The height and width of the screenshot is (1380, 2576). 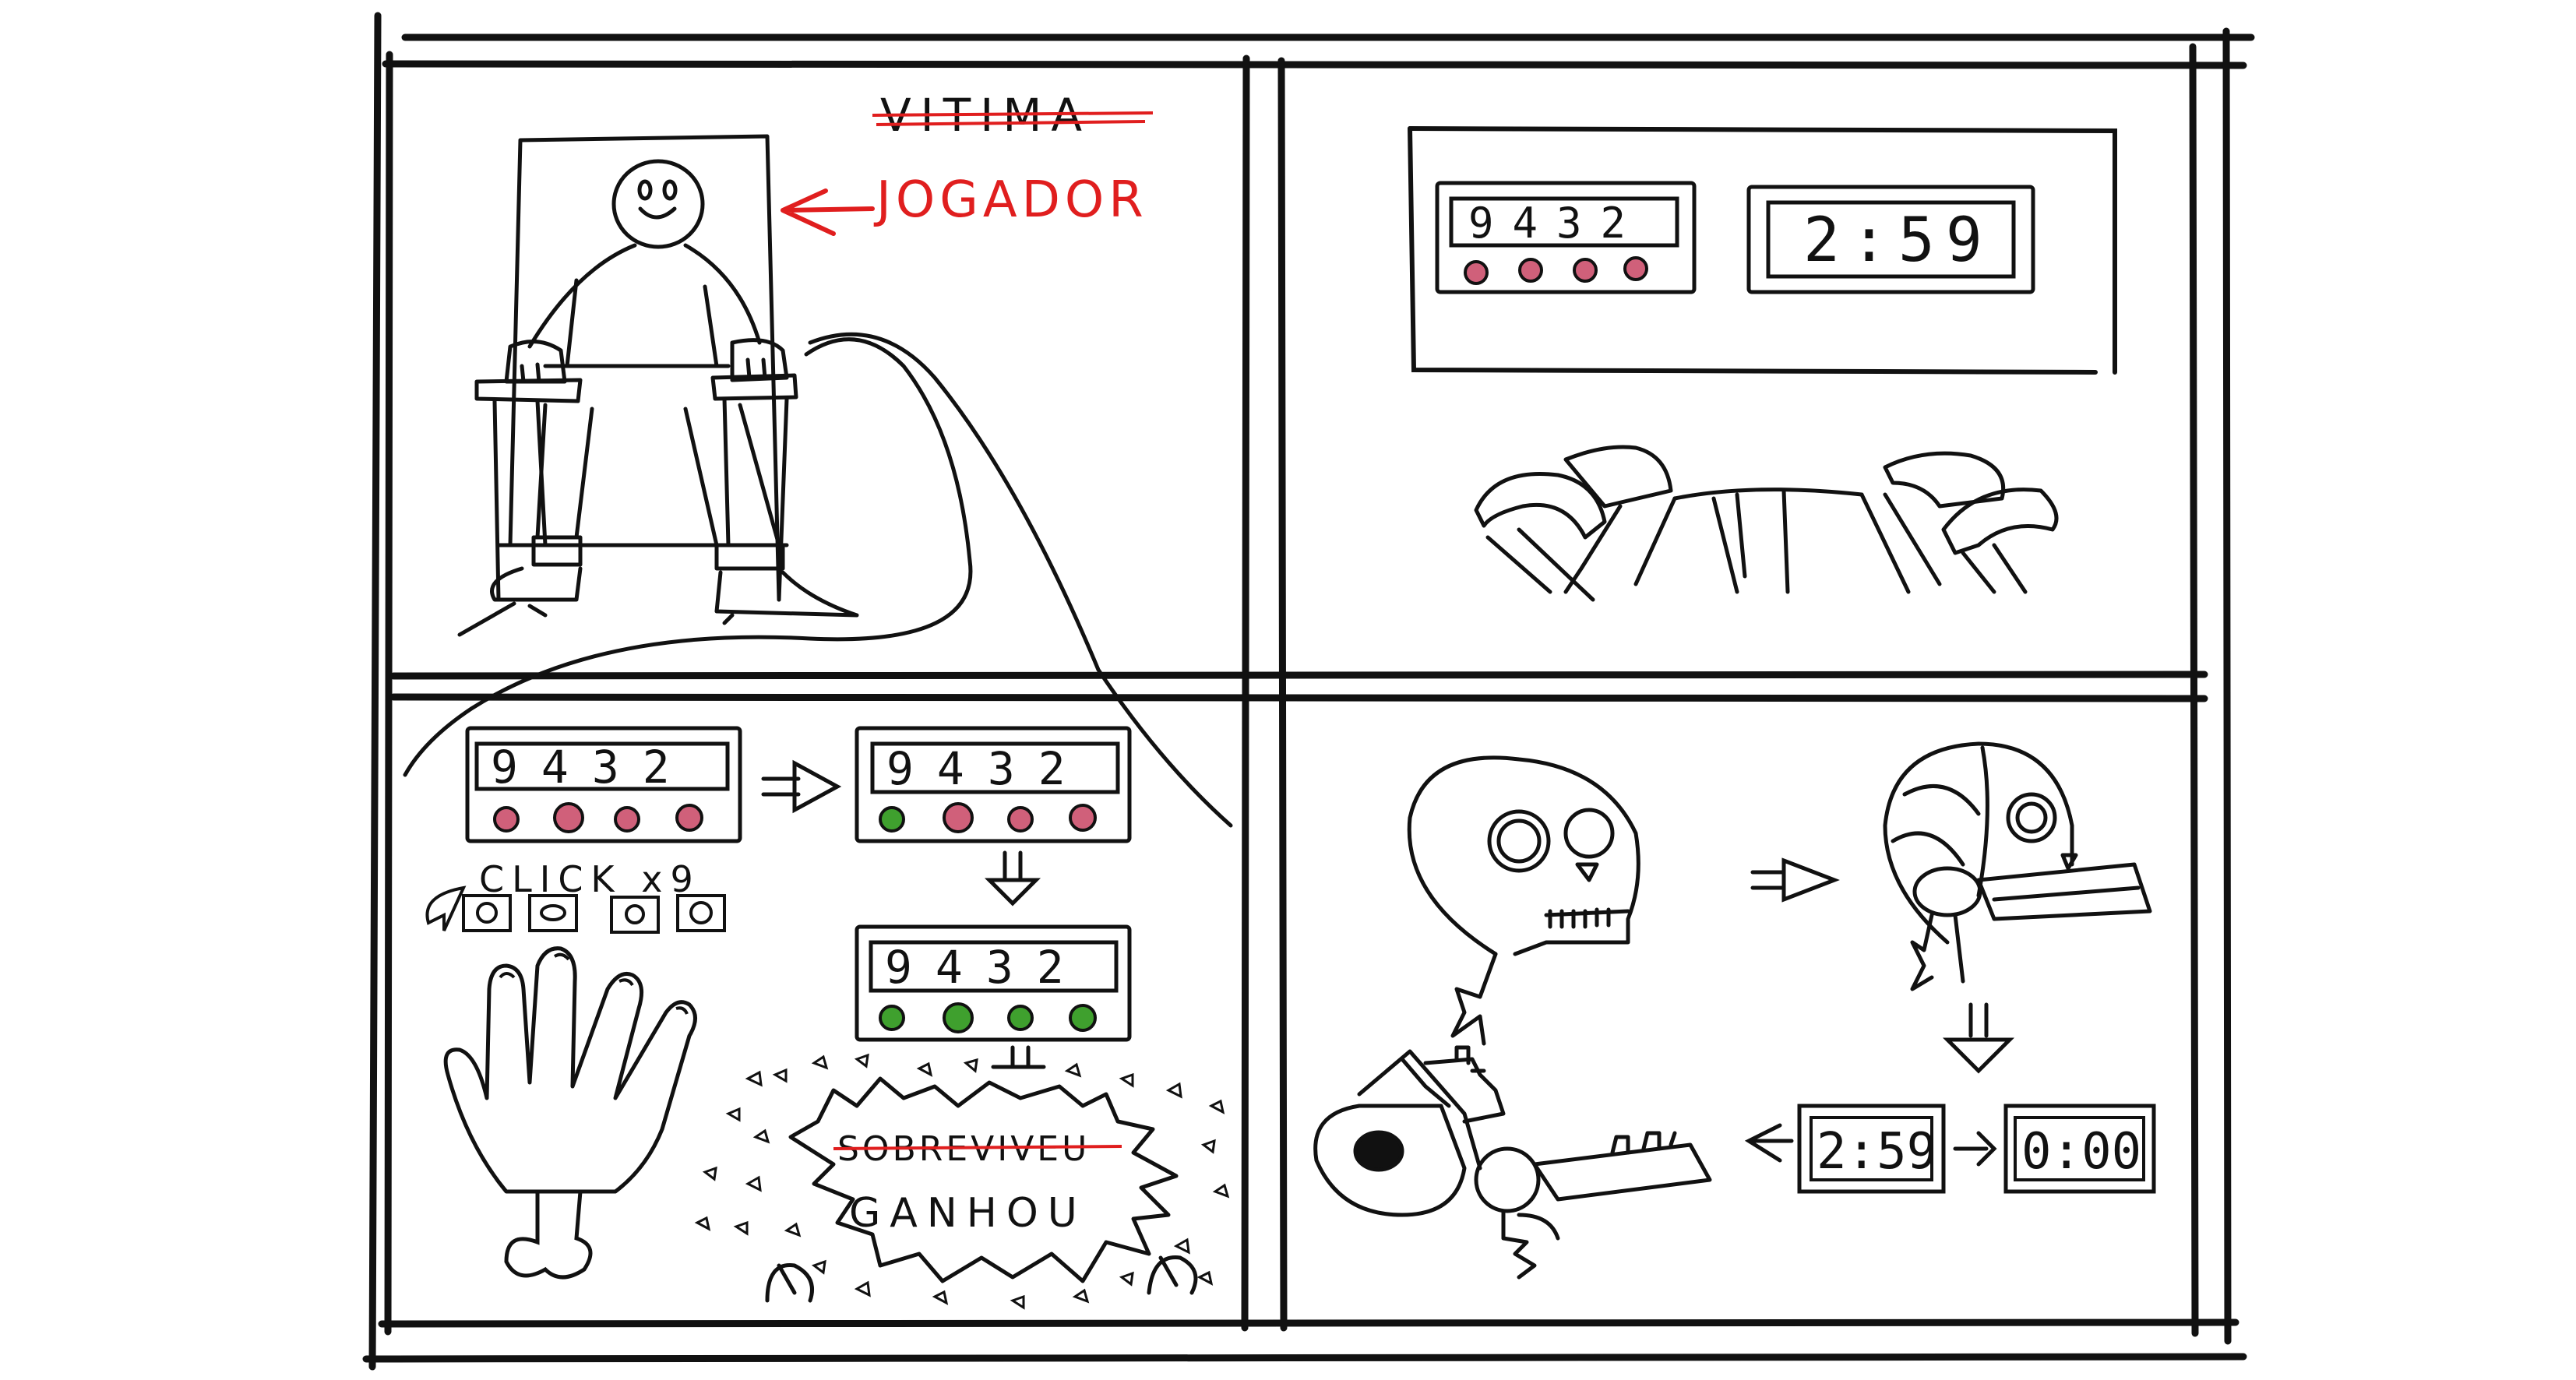 I want to click on won-word: GANHOU, so click(x=968, y=1213).